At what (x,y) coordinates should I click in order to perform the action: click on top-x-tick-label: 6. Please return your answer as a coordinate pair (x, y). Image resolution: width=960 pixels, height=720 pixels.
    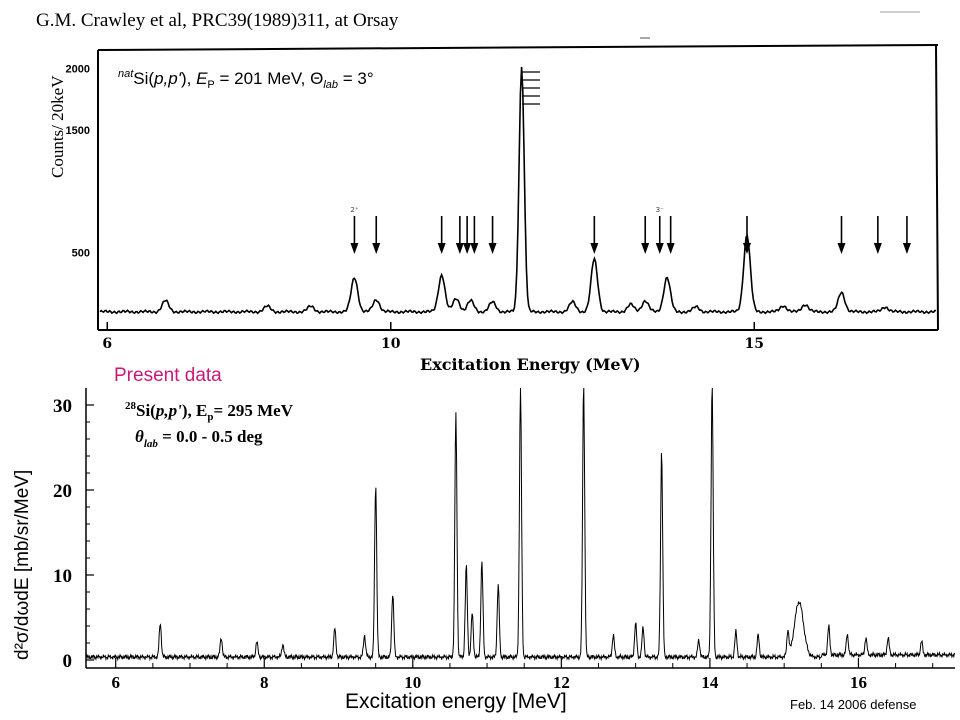
    Looking at the image, I should click on (107, 344).